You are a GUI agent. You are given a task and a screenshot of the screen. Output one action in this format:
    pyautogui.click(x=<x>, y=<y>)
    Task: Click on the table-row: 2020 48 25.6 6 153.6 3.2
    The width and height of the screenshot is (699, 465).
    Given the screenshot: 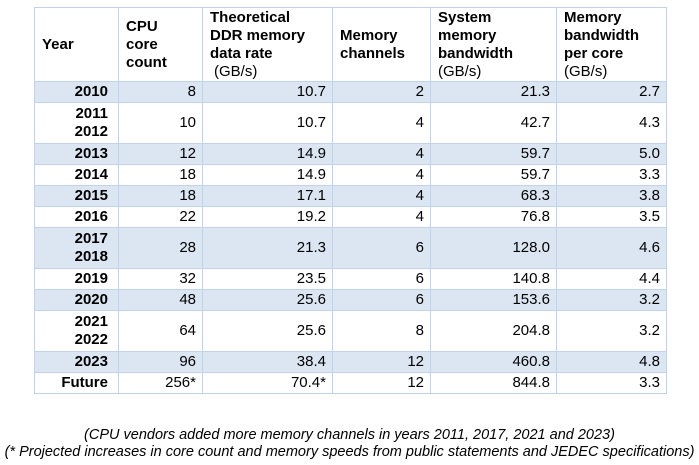 What is the action you would take?
    pyautogui.click(x=350, y=300)
    